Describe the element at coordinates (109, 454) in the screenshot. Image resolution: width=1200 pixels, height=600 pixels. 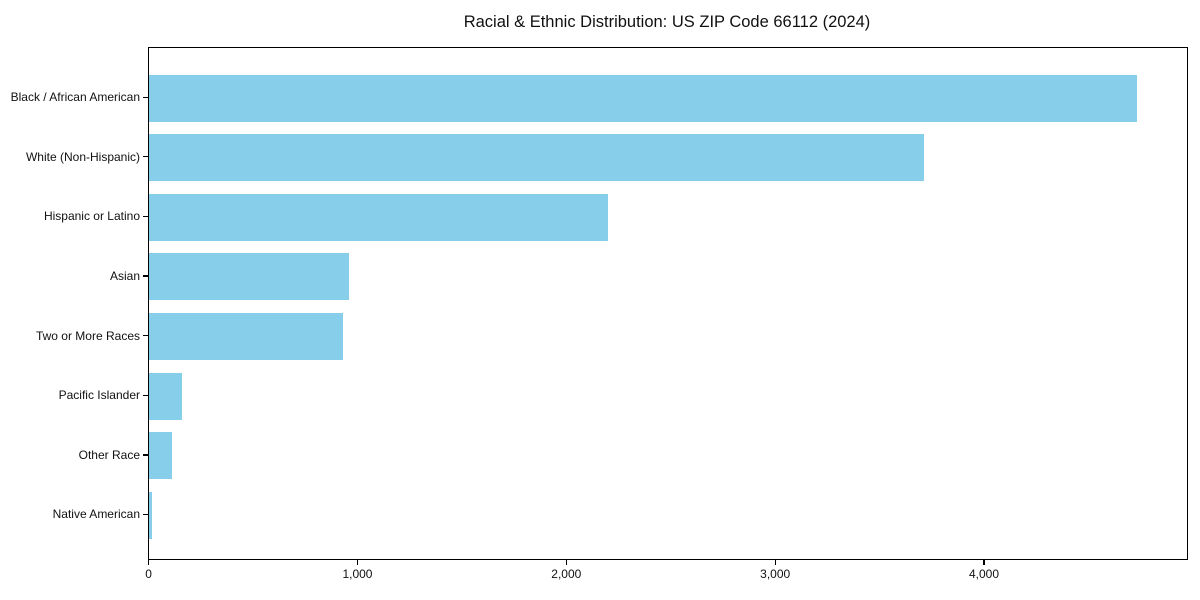
I see `y-axis-category-label: Other Race` at that location.